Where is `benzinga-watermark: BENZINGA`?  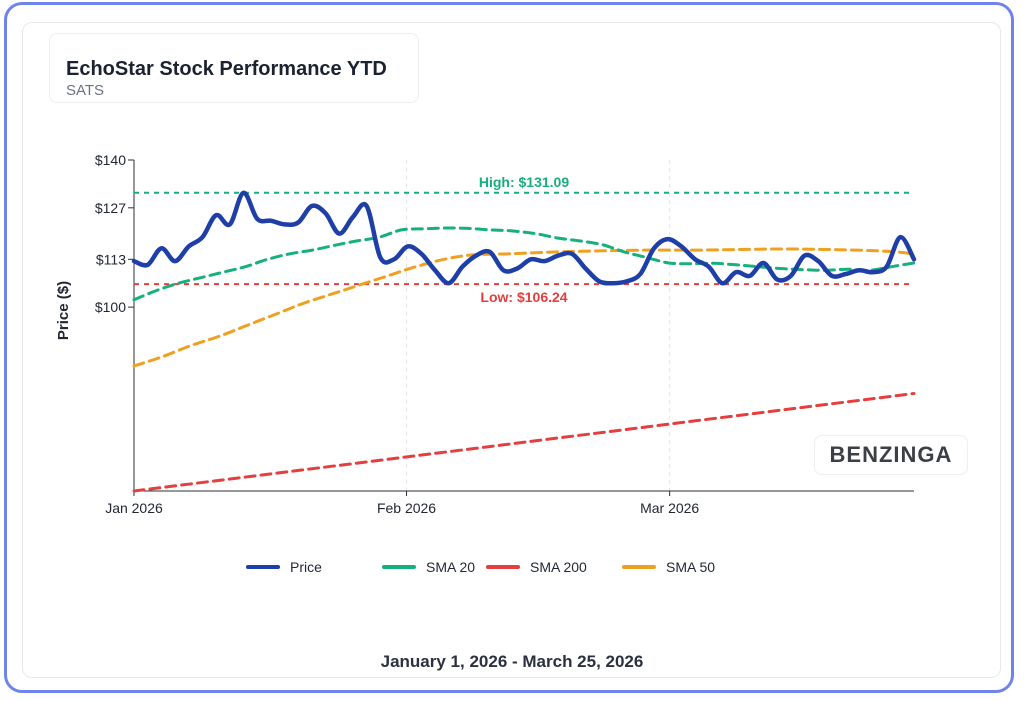 benzinga-watermark: BENZINGA is located at coordinates (891, 455).